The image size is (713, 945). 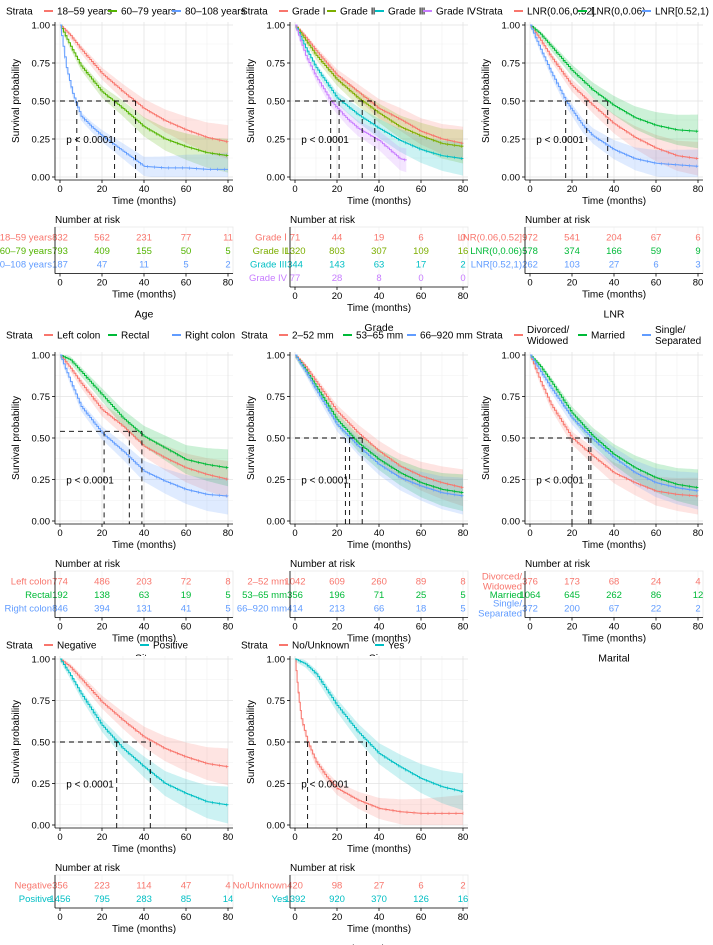 What do you see at coordinates (337, 581) in the screenshot?
I see `risk-count: 609` at bounding box center [337, 581].